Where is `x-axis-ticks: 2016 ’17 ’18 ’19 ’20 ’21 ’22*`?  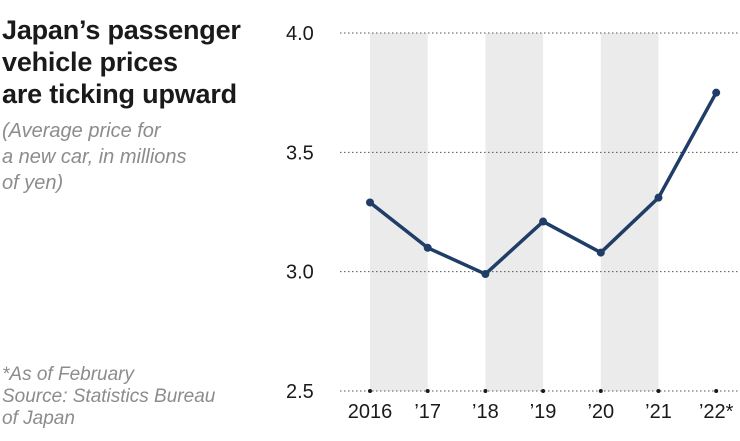
x-axis-ticks: 2016 ’17 ’18 ’19 ’20 ’21 ’22* is located at coordinates (541, 406).